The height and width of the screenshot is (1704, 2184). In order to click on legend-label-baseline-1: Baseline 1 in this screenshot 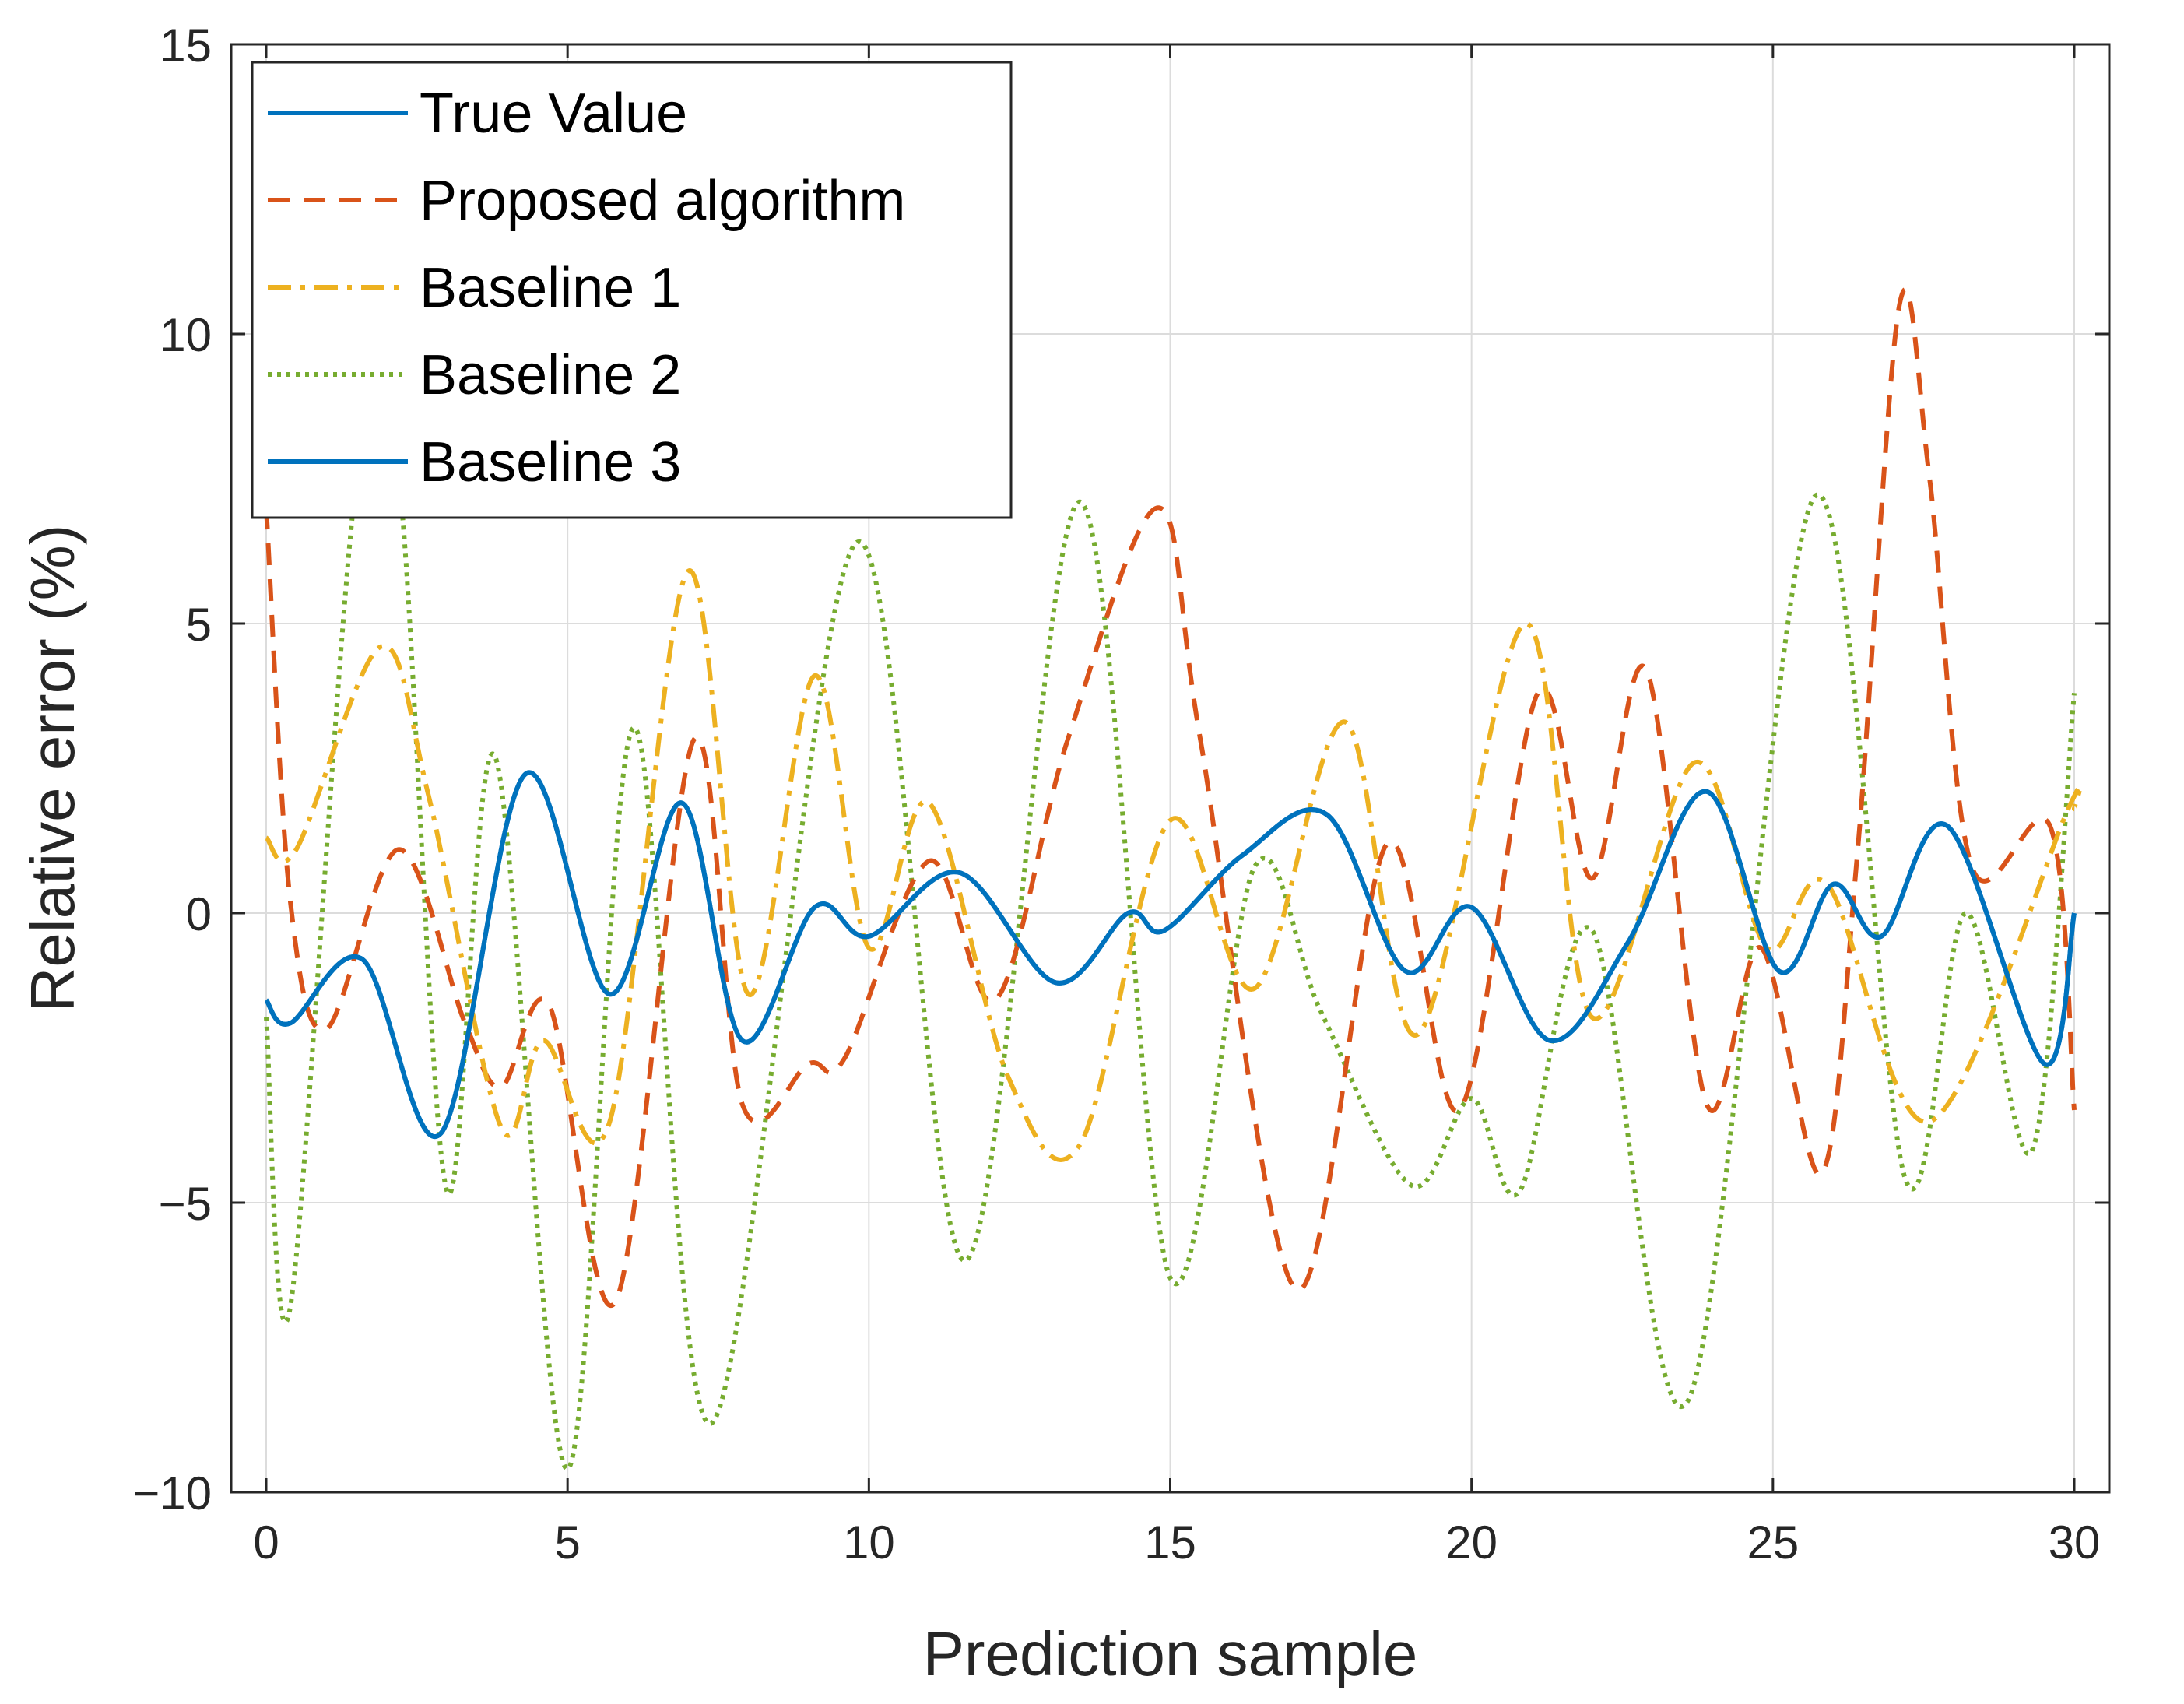, I will do `click(551, 288)`.